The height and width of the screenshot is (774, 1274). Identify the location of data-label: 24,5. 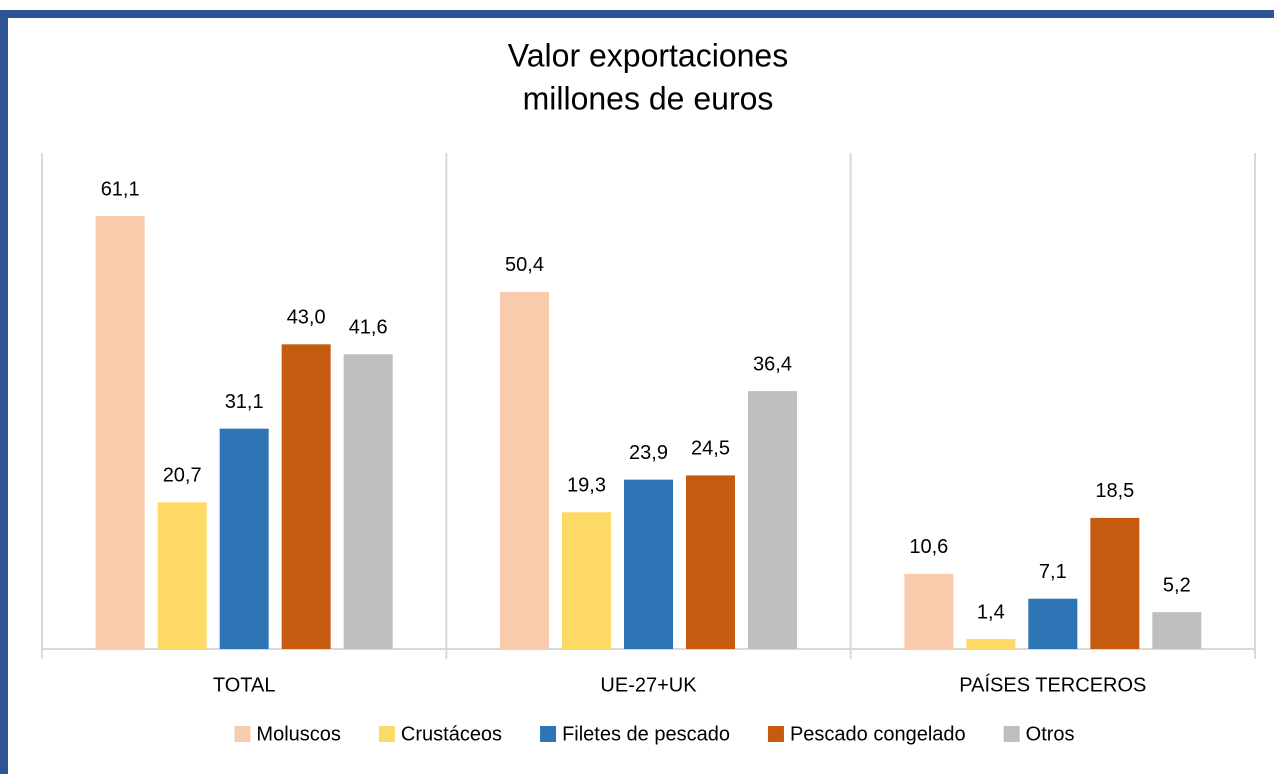
(710, 449).